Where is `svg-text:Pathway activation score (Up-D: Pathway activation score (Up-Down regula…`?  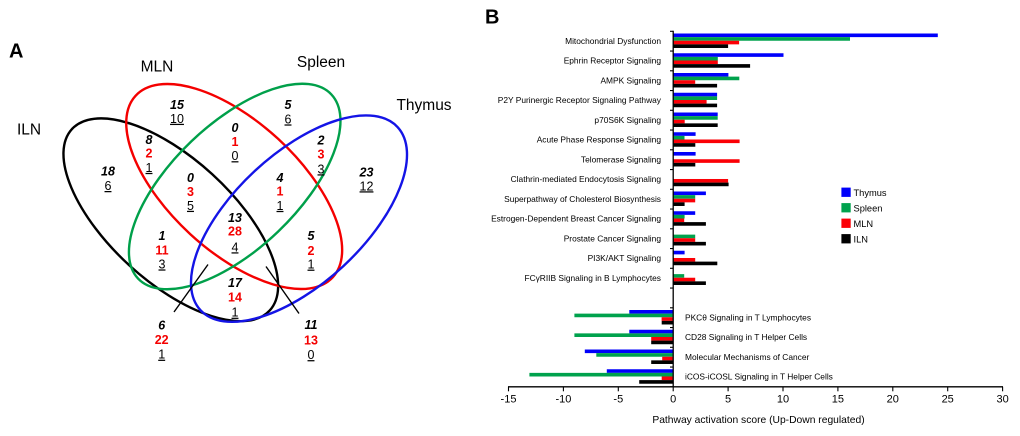 svg-text:Pathway activation score (Up-D: Pathway activation score (Up-Down regula… is located at coordinates (758, 420).